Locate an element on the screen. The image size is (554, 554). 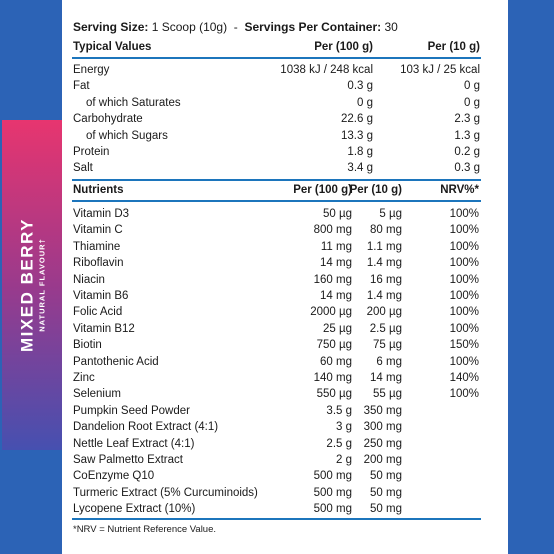
row-label: Fat is located at coordinates (81, 86).